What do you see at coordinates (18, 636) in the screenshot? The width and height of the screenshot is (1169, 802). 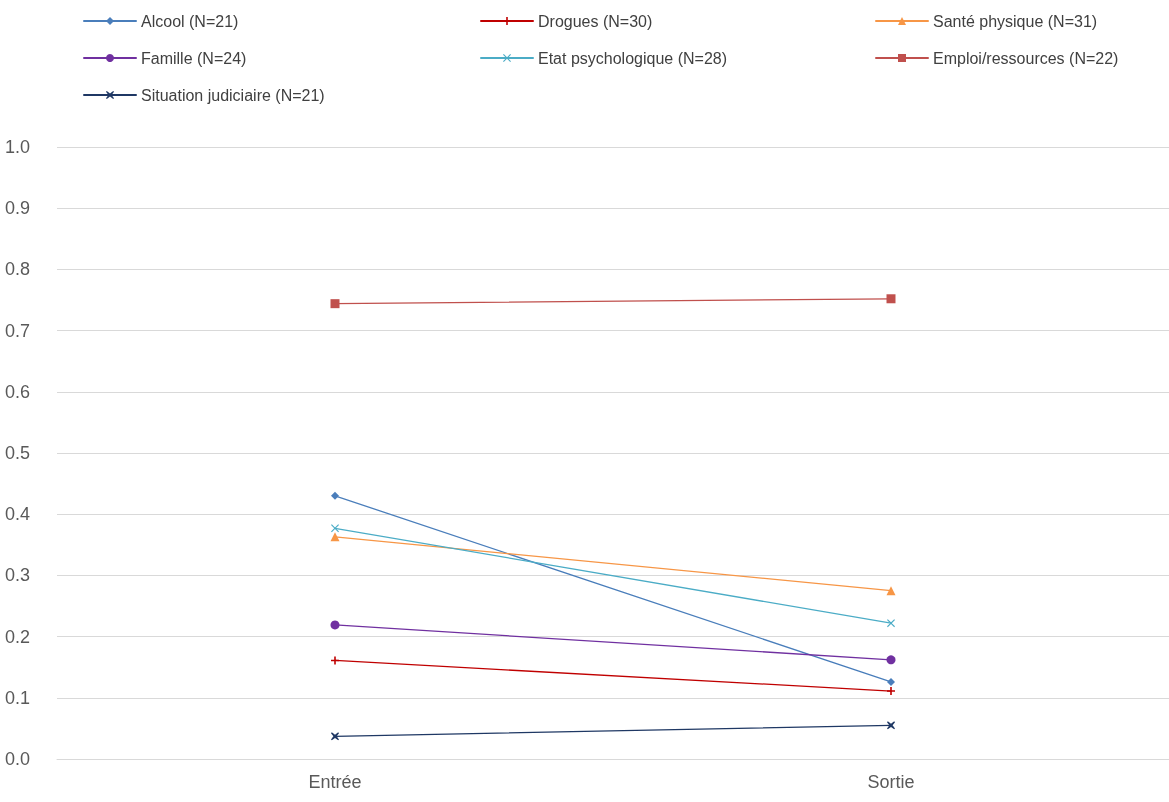 I see `y-tick-label: 0.2` at bounding box center [18, 636].